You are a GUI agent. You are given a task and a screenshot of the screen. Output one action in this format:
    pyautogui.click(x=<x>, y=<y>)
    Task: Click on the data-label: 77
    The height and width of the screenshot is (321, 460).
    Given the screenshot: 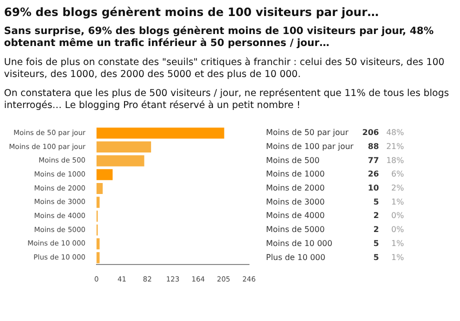 What is the action you would take?
    pyautogui.click(x=373, y=160)
    